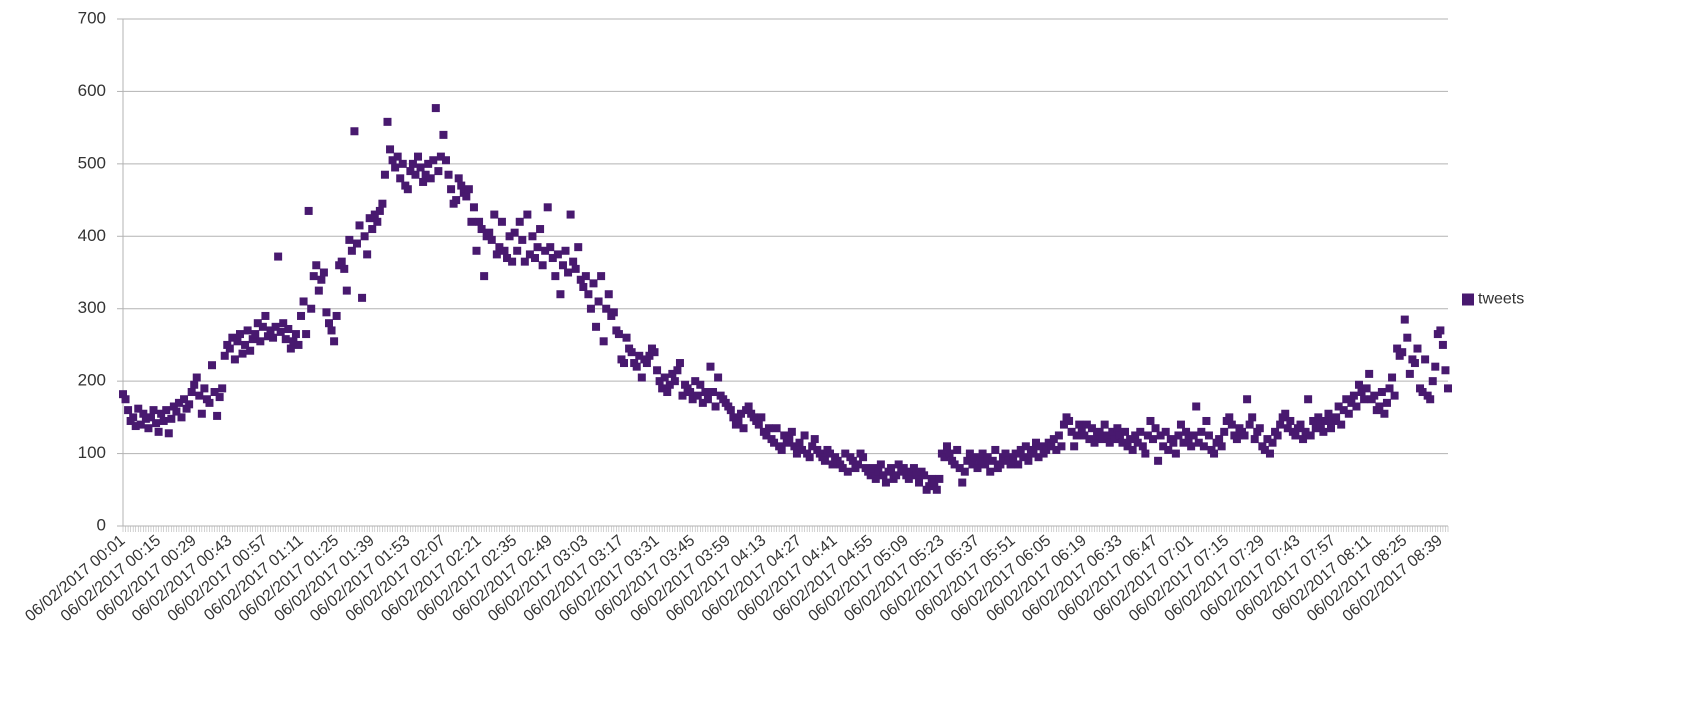  I want to click on y-tick-label: 0, so click(101, 524).